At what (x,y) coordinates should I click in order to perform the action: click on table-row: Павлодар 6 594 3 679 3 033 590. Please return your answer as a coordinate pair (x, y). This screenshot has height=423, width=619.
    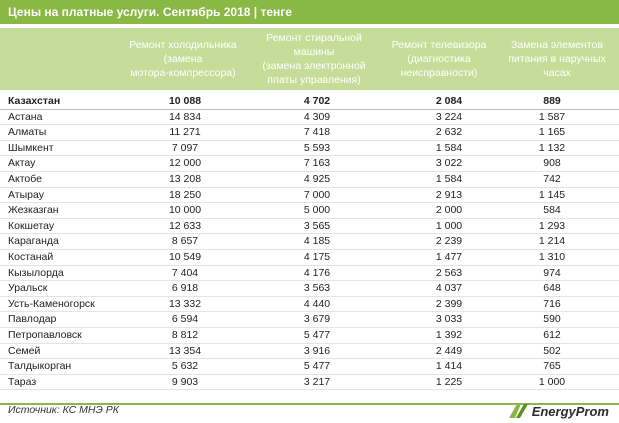
    Looking at the image, I should click on (309, 320).